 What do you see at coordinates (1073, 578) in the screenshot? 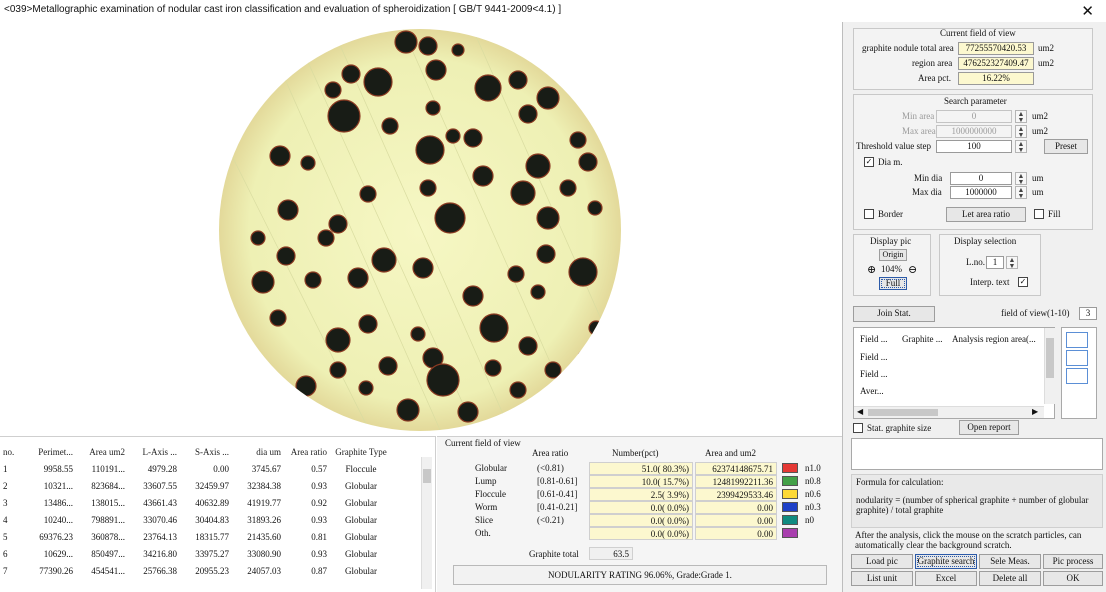
I see `ok-button: OK` at bounding box center [1073, 578].